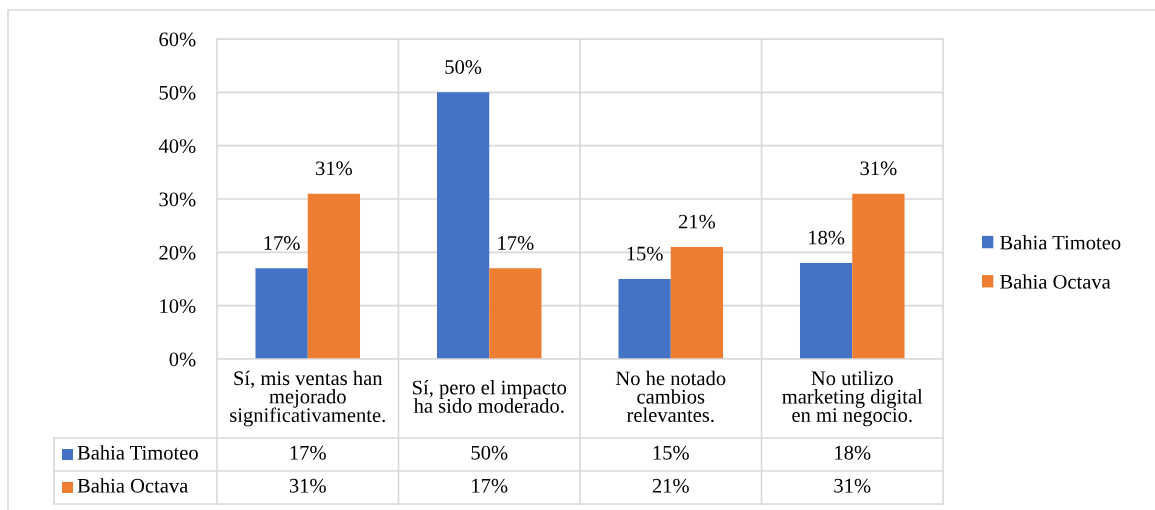 The image size is (1155, 510). Describe the element at coordinates (827, 237) in the screenshot. I see `text: 18%` at that location.